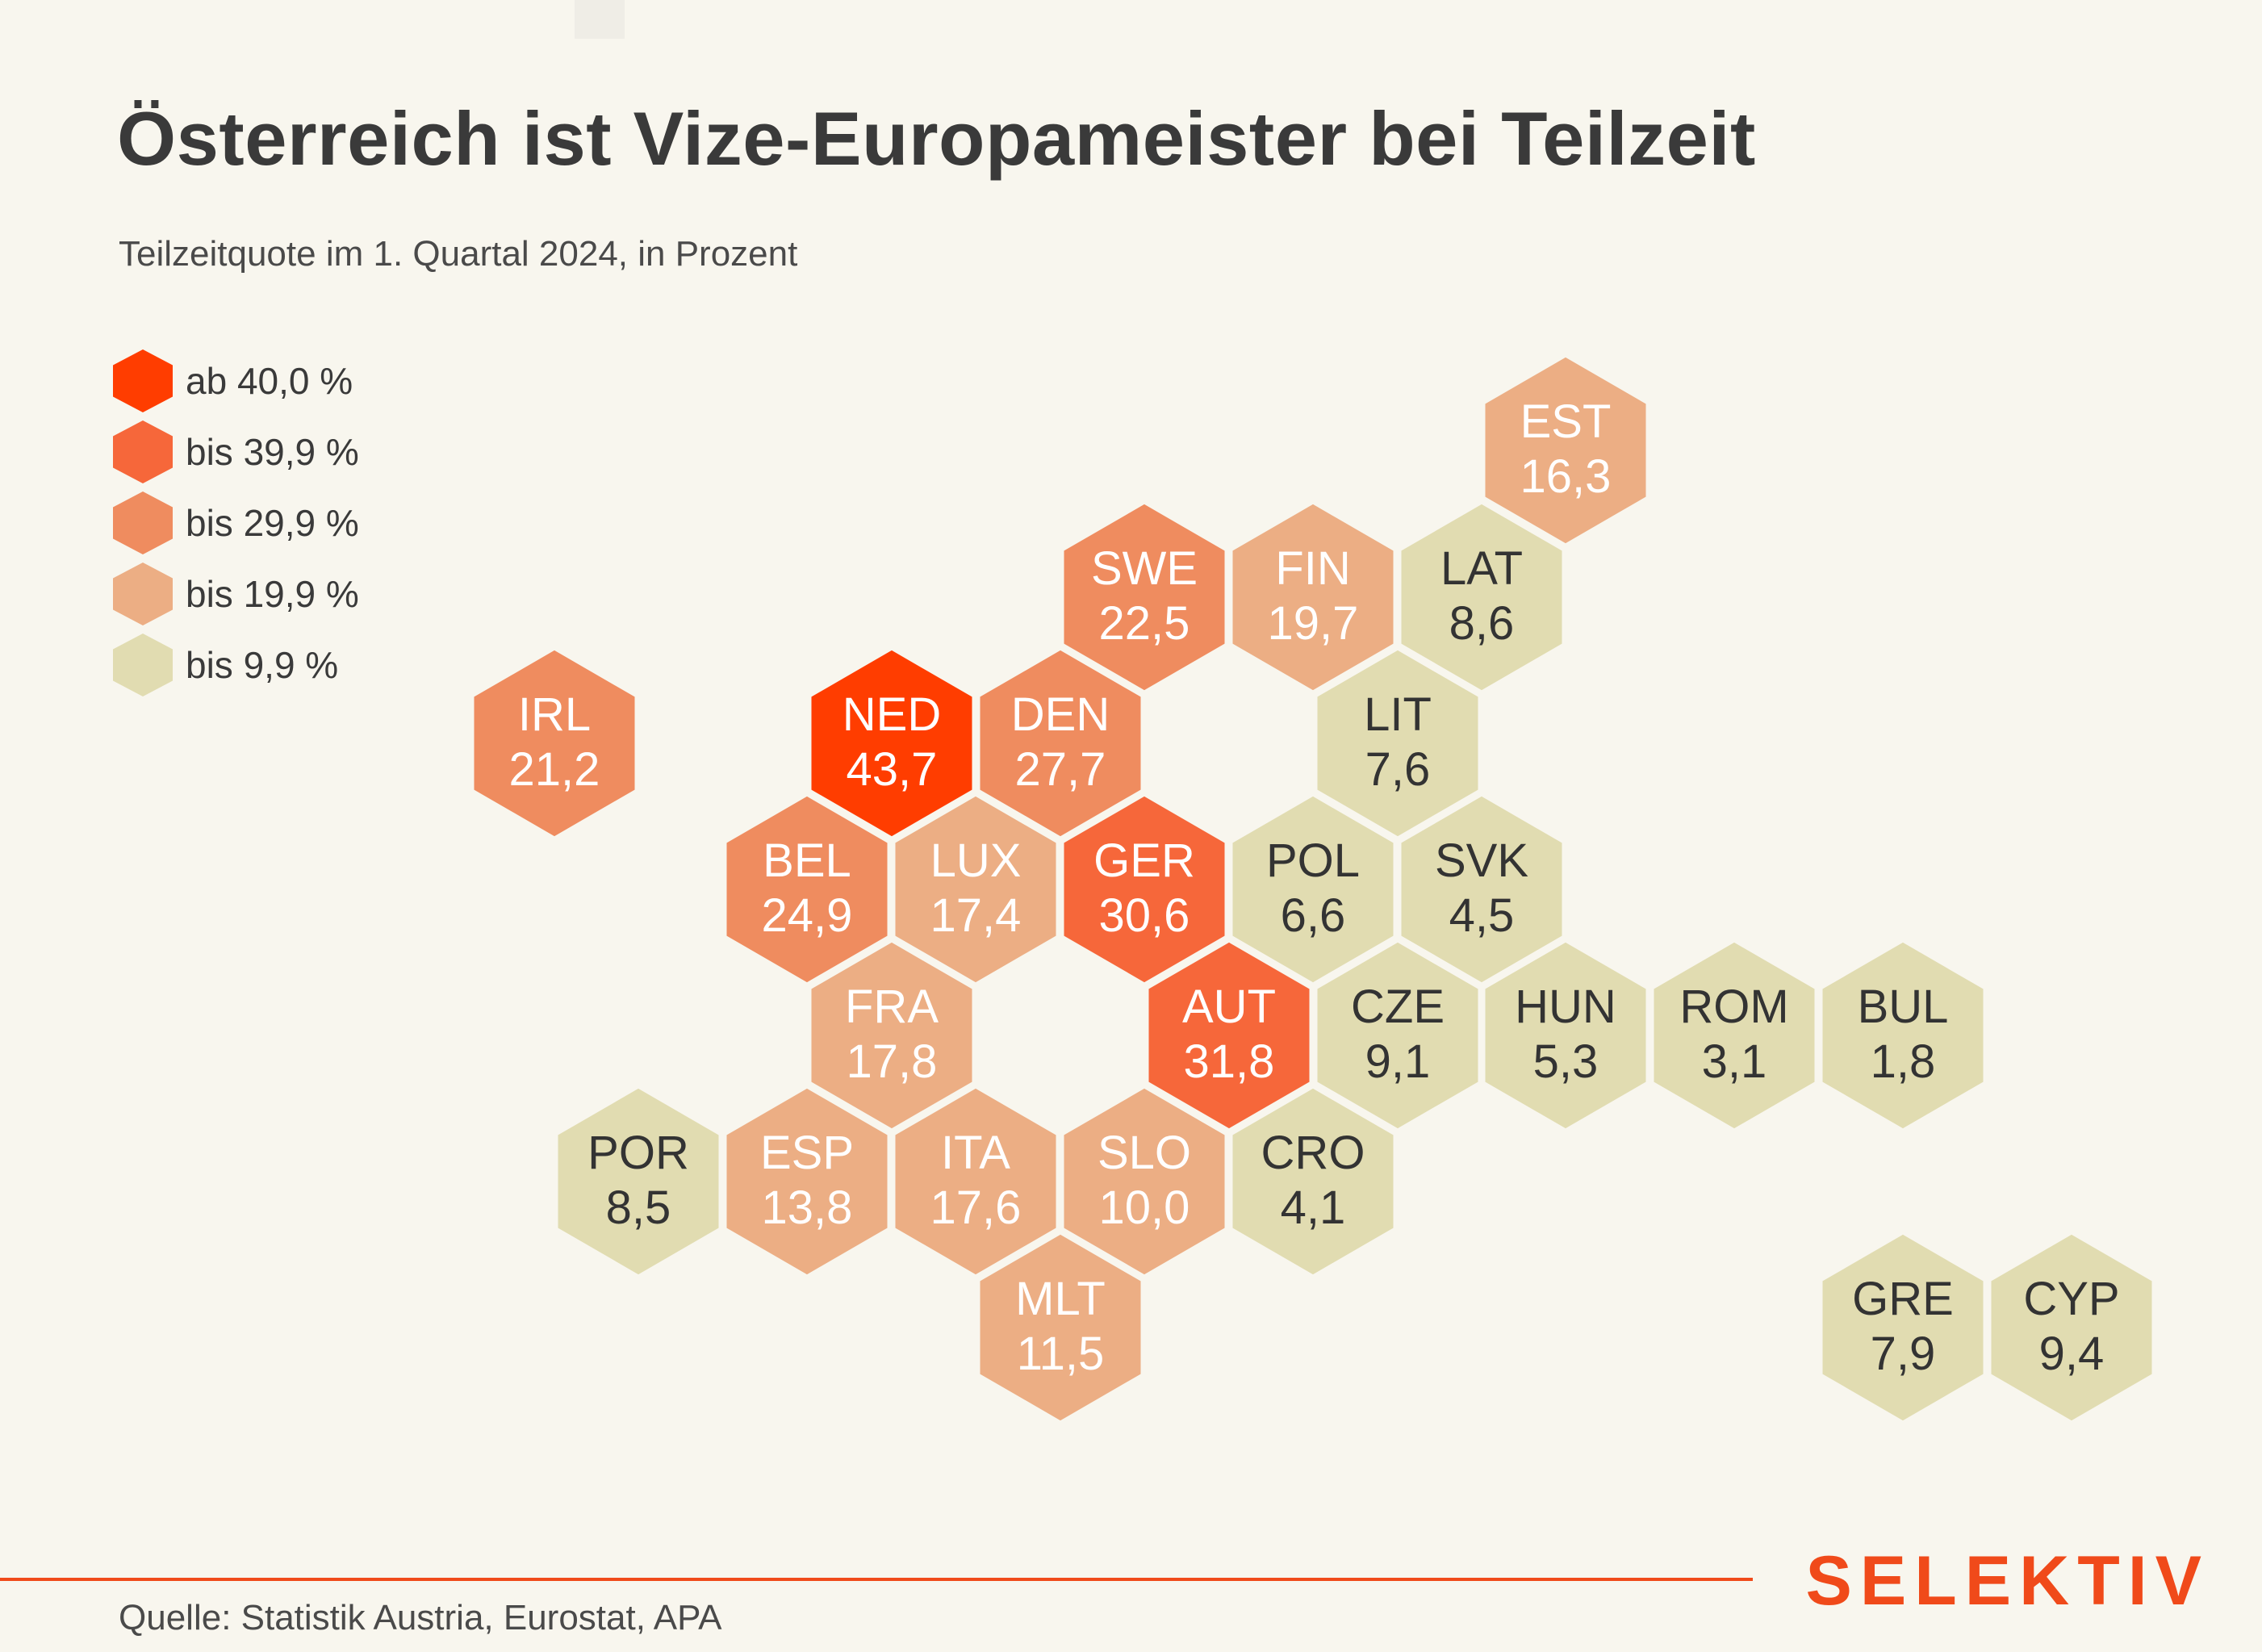 Image resolution: width=2262 pixels, height=1652 pixels. What do you see at coordinates (554, 714) in the screenshot?
I see `country-code: IRL` at bounding box center [554, 714].